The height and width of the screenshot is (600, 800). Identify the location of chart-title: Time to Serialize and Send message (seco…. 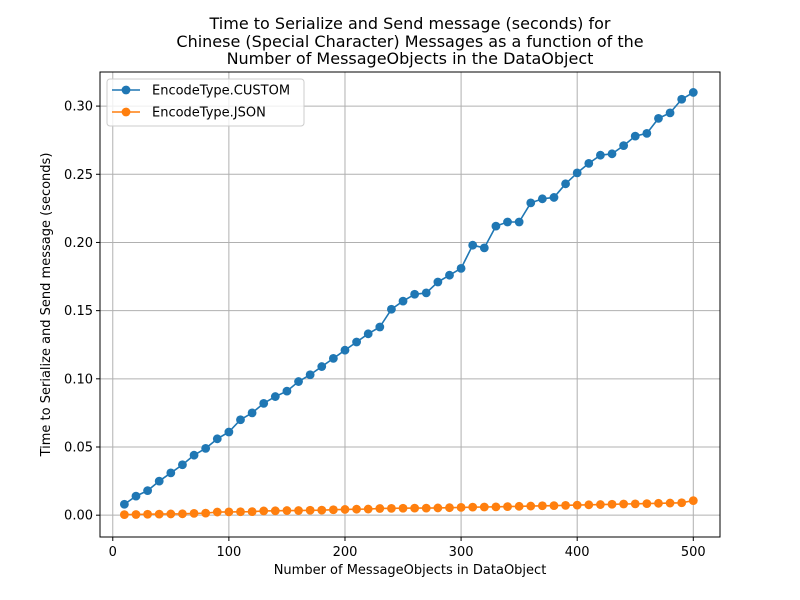
(409, 41).